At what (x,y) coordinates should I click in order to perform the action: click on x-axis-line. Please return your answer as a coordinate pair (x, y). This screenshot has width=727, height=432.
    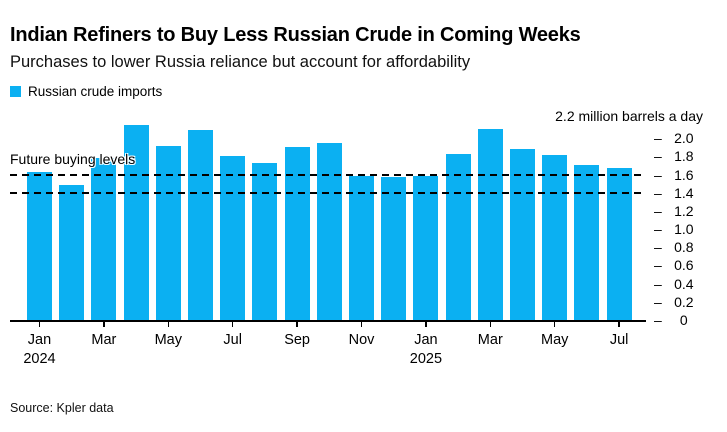
    Looking at the image, I should click on (328, 321).